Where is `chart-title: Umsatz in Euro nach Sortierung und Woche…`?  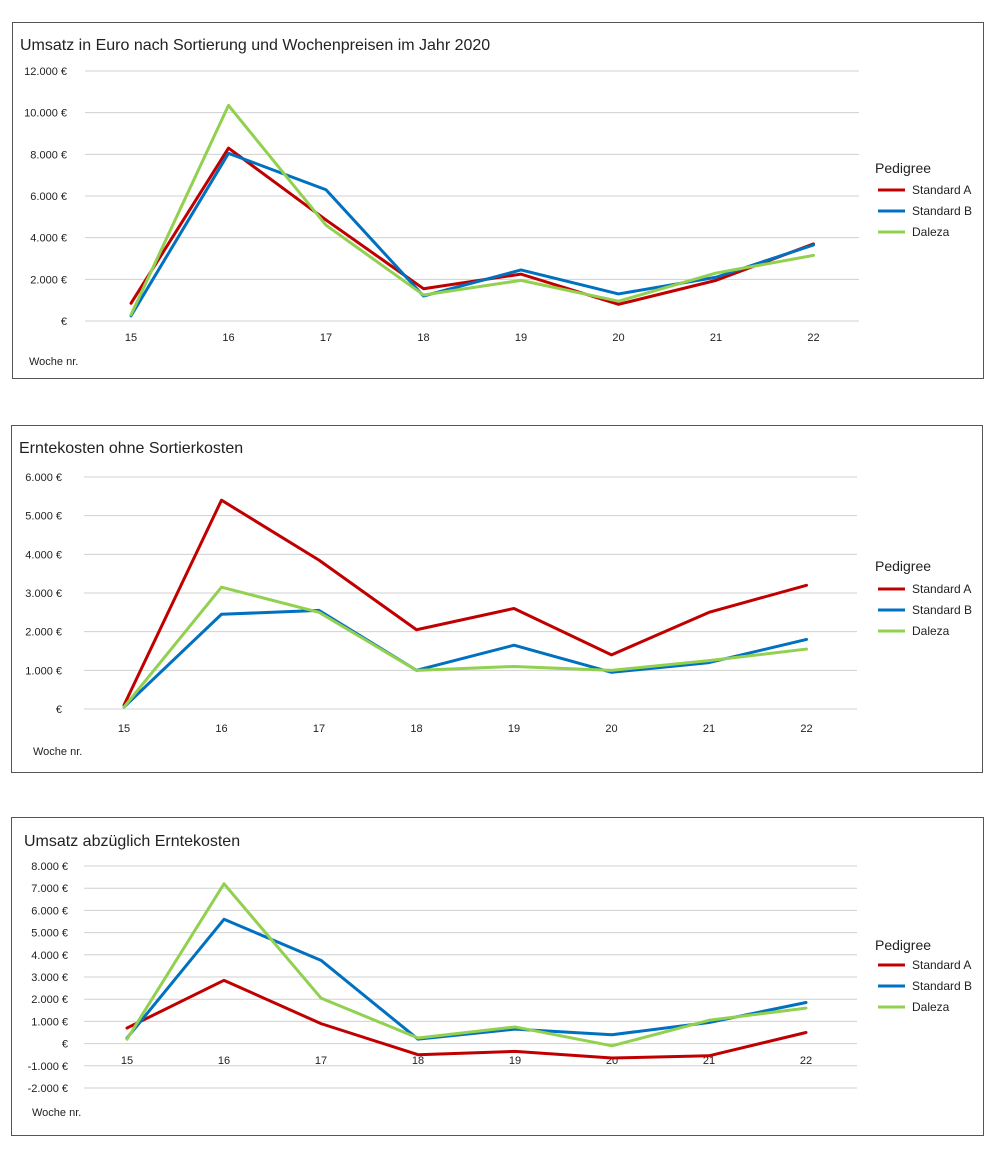
chart-title: Umsatz in Euro nach Sortierung und Woche… is located at coordinates (255, 45).